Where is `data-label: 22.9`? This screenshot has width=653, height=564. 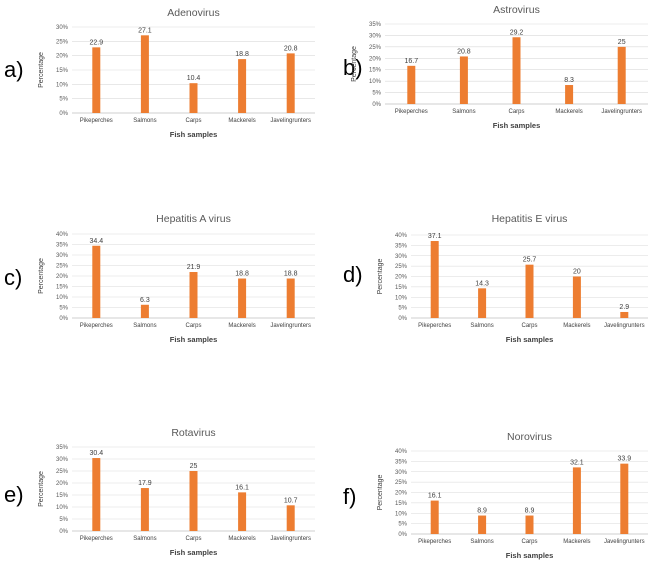 data-label: 22.9 is located at coordinates (96, 42).